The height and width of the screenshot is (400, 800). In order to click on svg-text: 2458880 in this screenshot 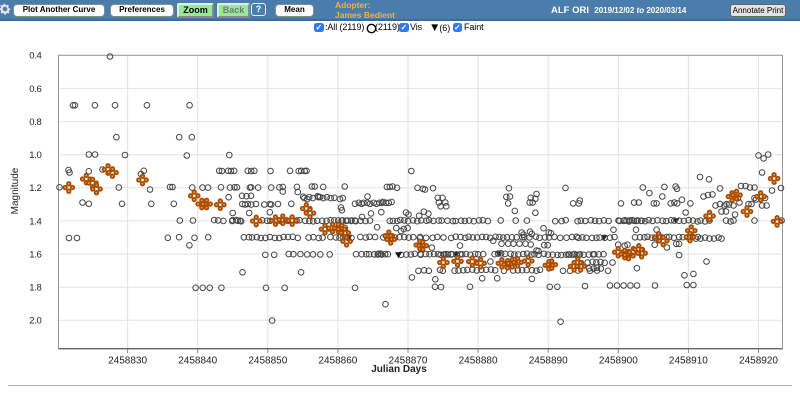, I will do `click(478, 361)`.